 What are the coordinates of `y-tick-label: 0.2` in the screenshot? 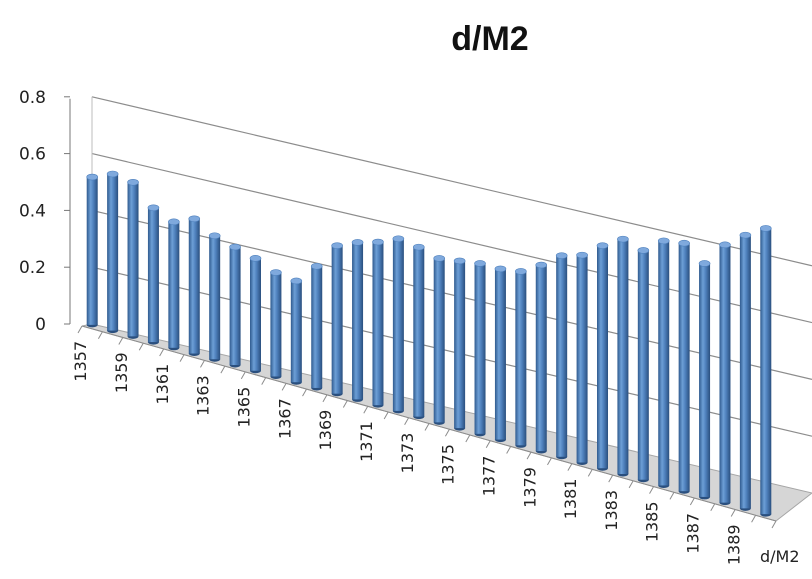 It's located at (32, 268).